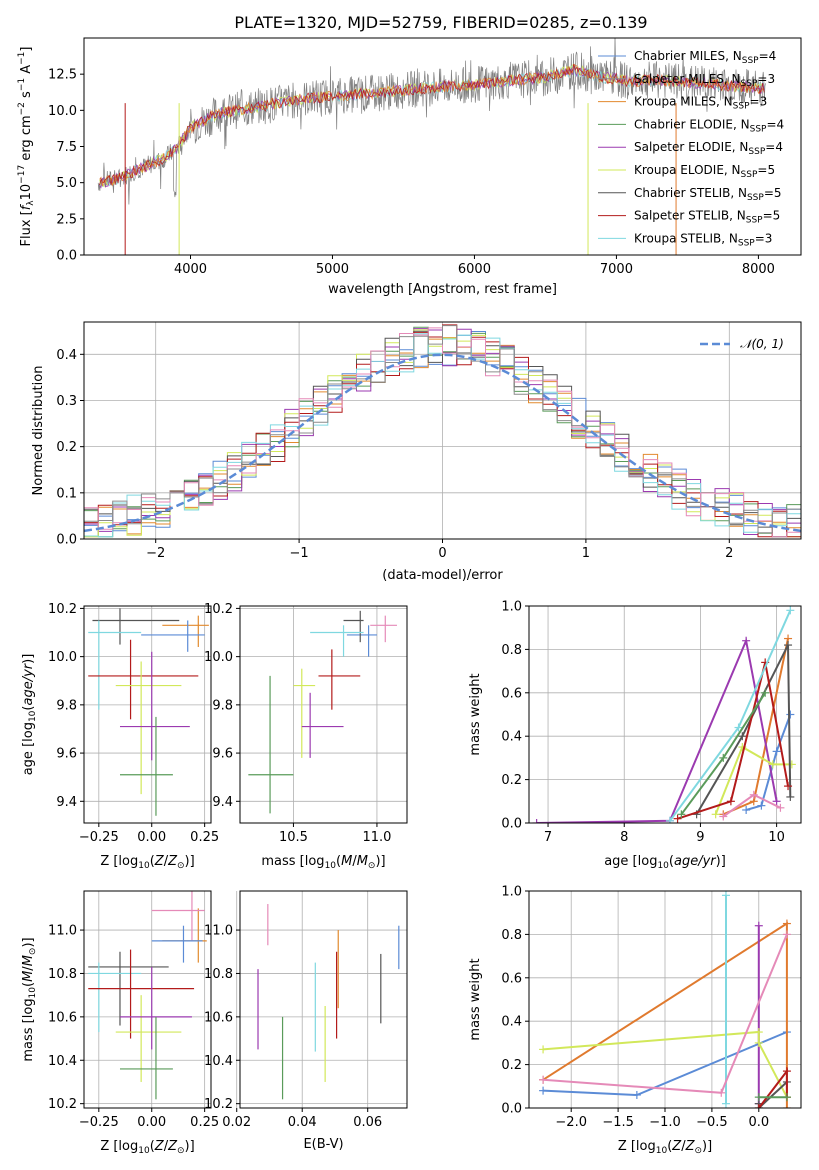  What do you see at coordinates (708, 194) in the screenshot?
I see `legend-entry: Chabrier STELIB, NSSP=5` at bounding box center [708, 194].